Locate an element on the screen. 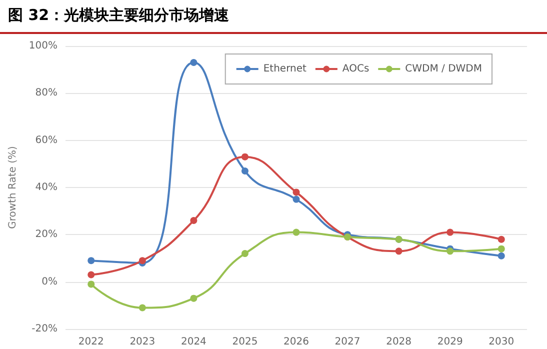 The image size is (547, 349). y-tick-label: 80% is located at coordinates (46, 93).